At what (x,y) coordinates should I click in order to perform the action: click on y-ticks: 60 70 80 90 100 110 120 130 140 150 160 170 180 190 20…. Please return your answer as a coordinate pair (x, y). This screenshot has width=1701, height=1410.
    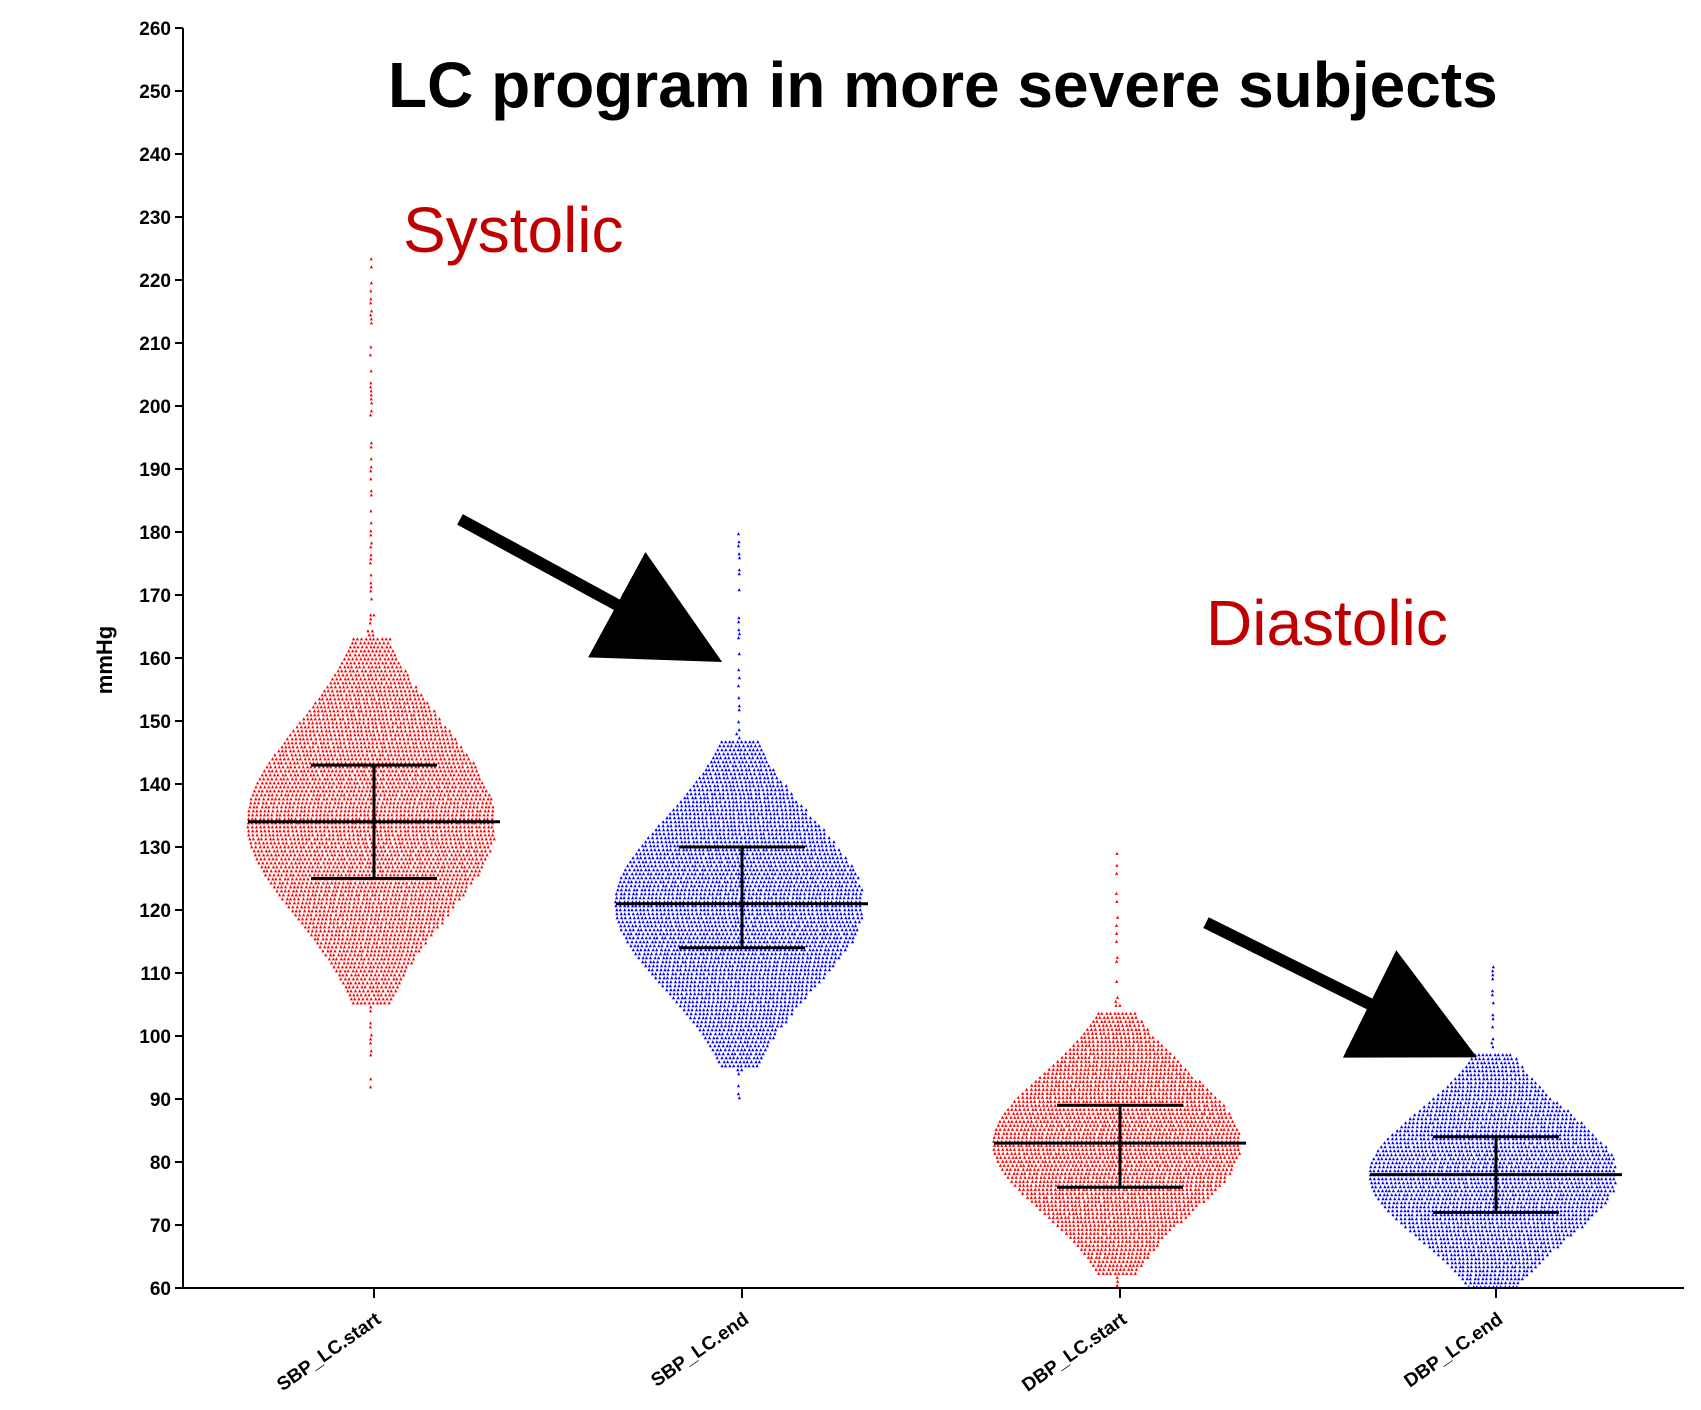
    Looking at the image, I should click on (161, 659).